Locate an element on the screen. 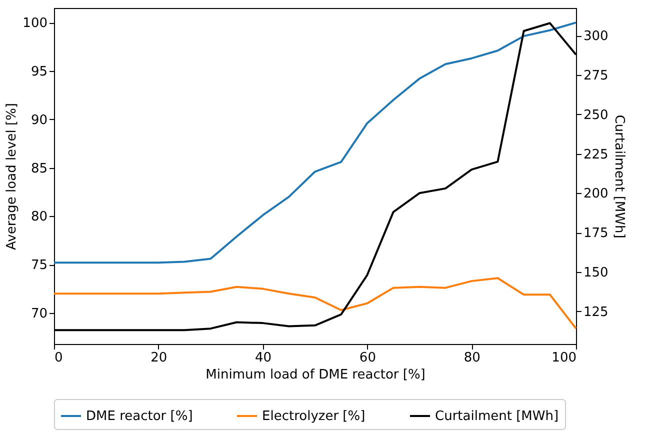 This screenshot has height=440, width=658. y-tick-label: 85 is located at coordinates (39, 168).